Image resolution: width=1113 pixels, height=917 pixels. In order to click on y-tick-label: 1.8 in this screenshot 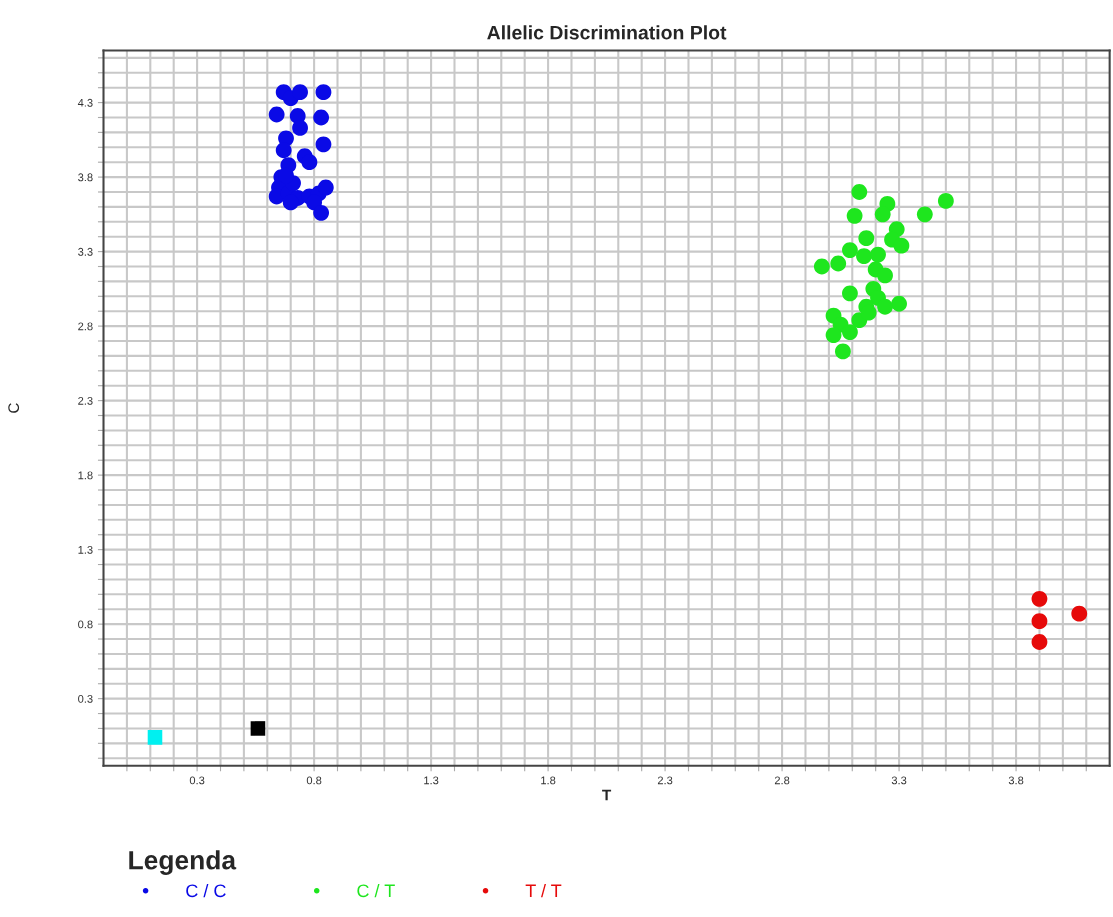, I will do `click(85, 475)`.